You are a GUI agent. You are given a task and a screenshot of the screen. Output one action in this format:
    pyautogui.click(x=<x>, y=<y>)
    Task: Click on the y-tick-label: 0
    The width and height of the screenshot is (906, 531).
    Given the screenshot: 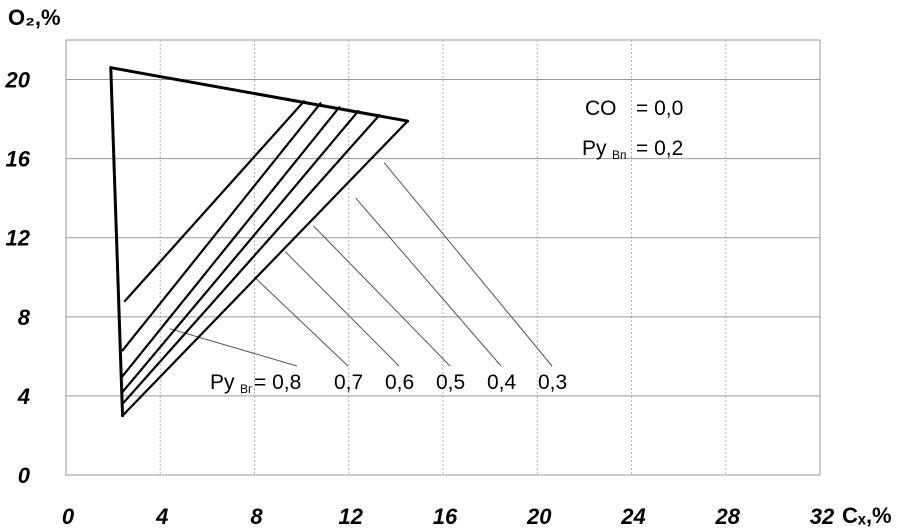 What is the action you would take?
    pyautogui.click(x=24, y=475)
    